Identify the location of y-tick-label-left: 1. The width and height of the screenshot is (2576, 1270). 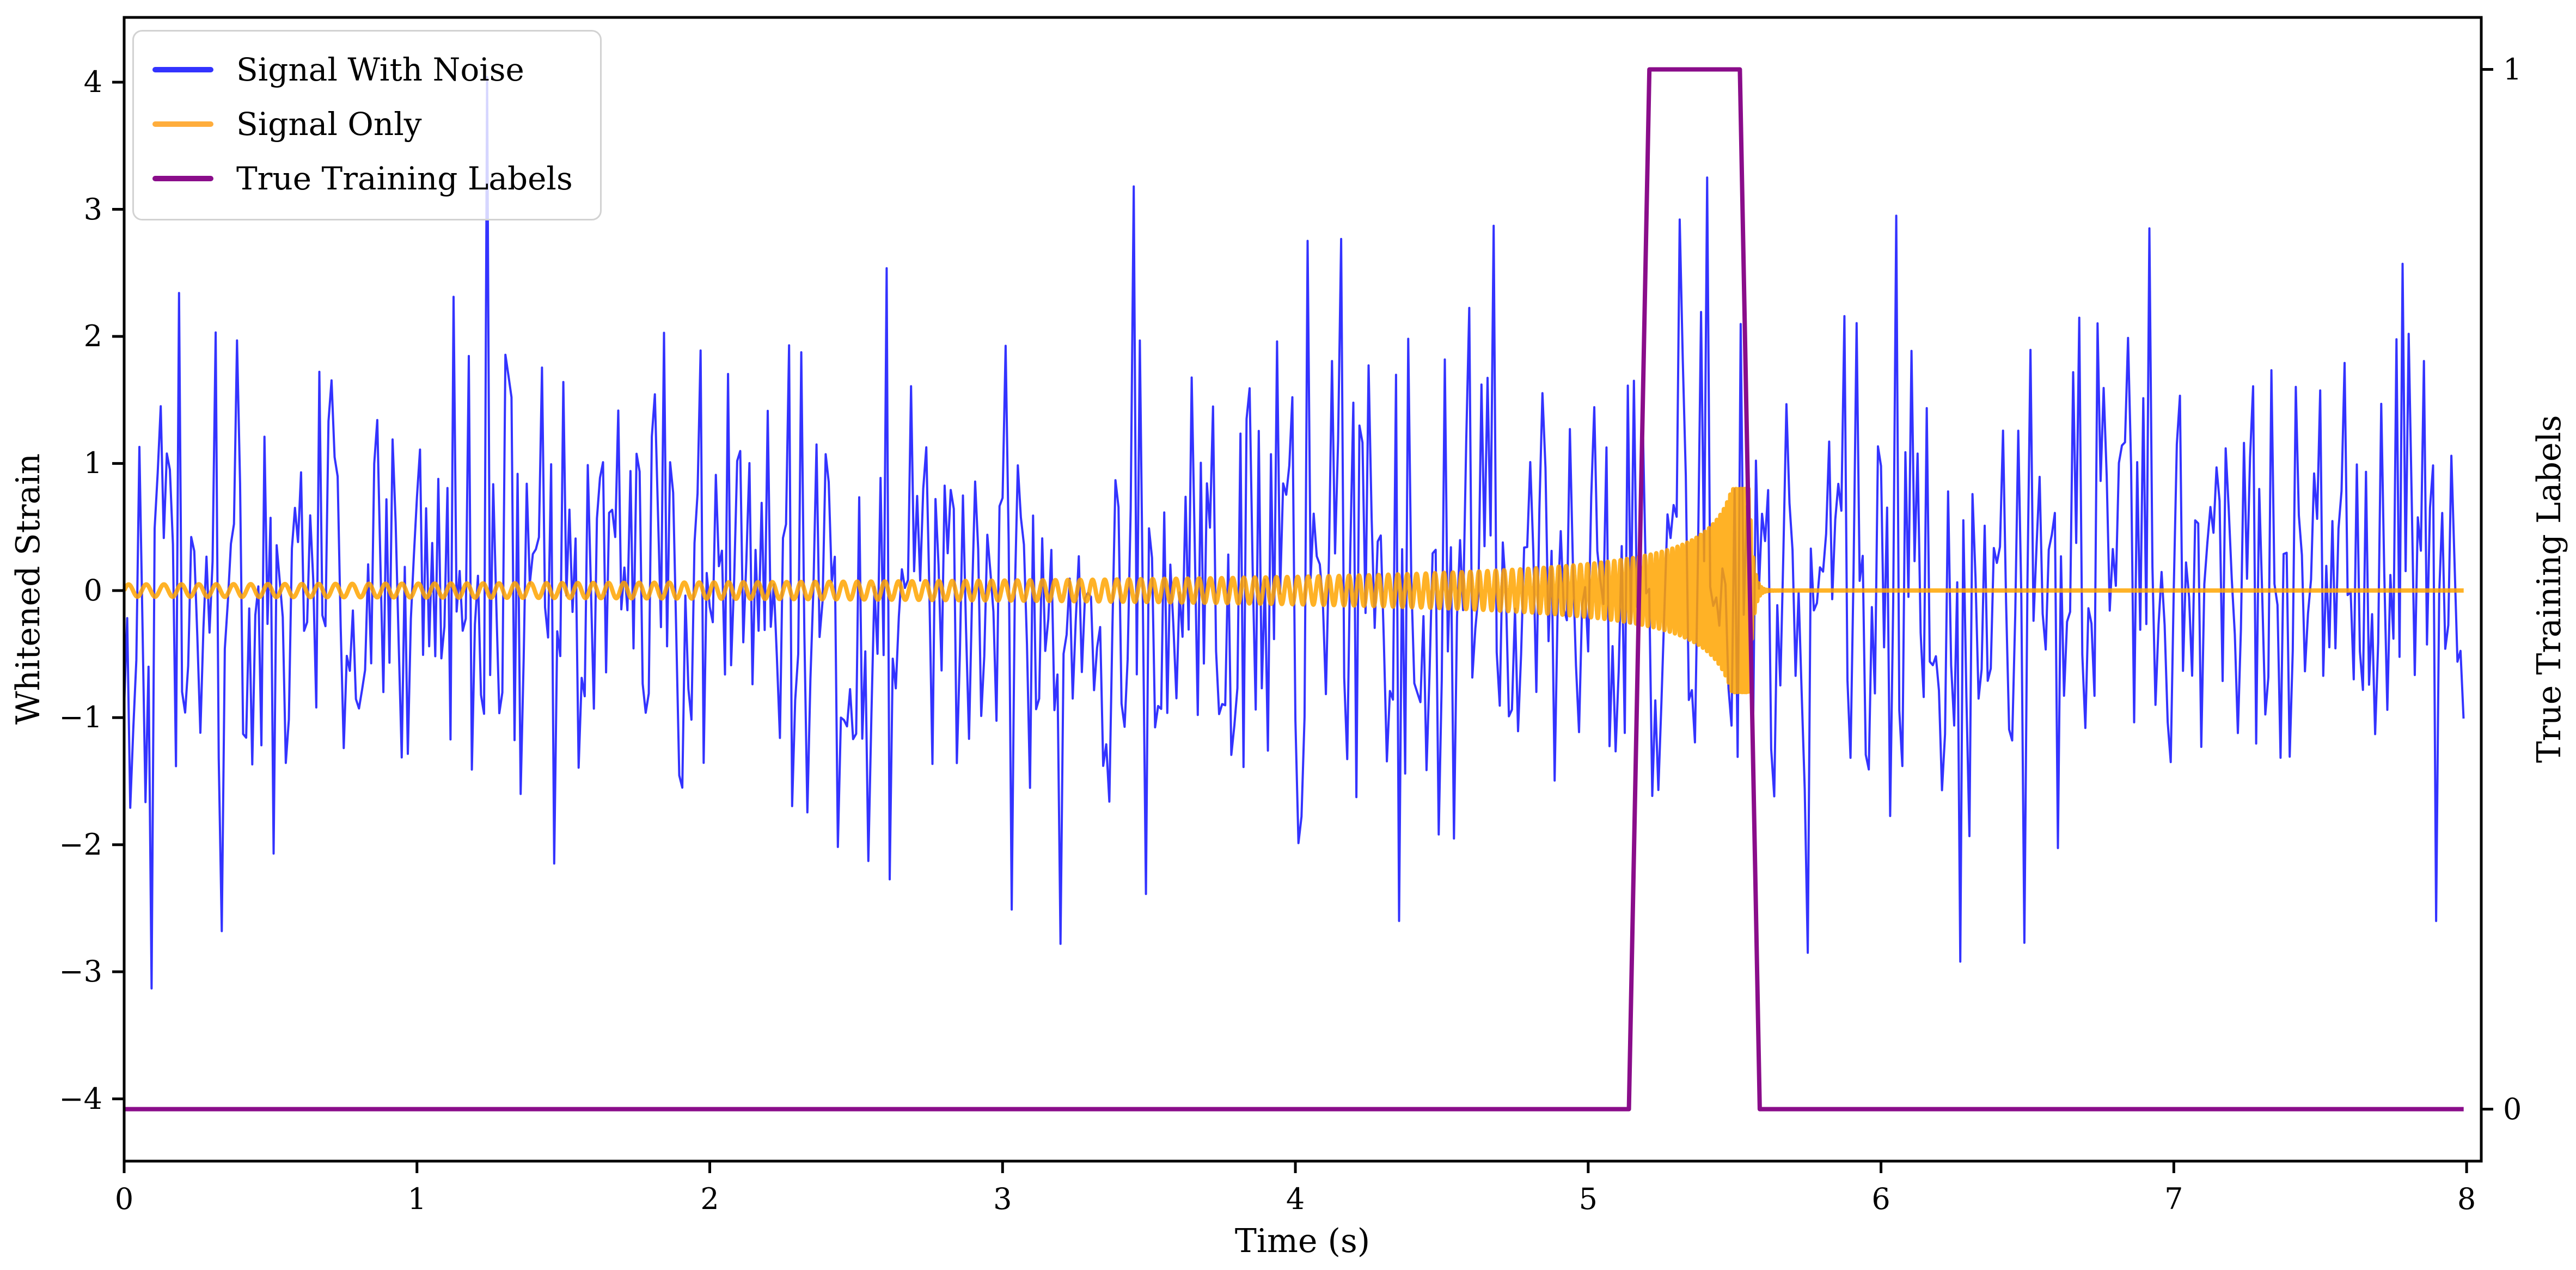
(92, 463).